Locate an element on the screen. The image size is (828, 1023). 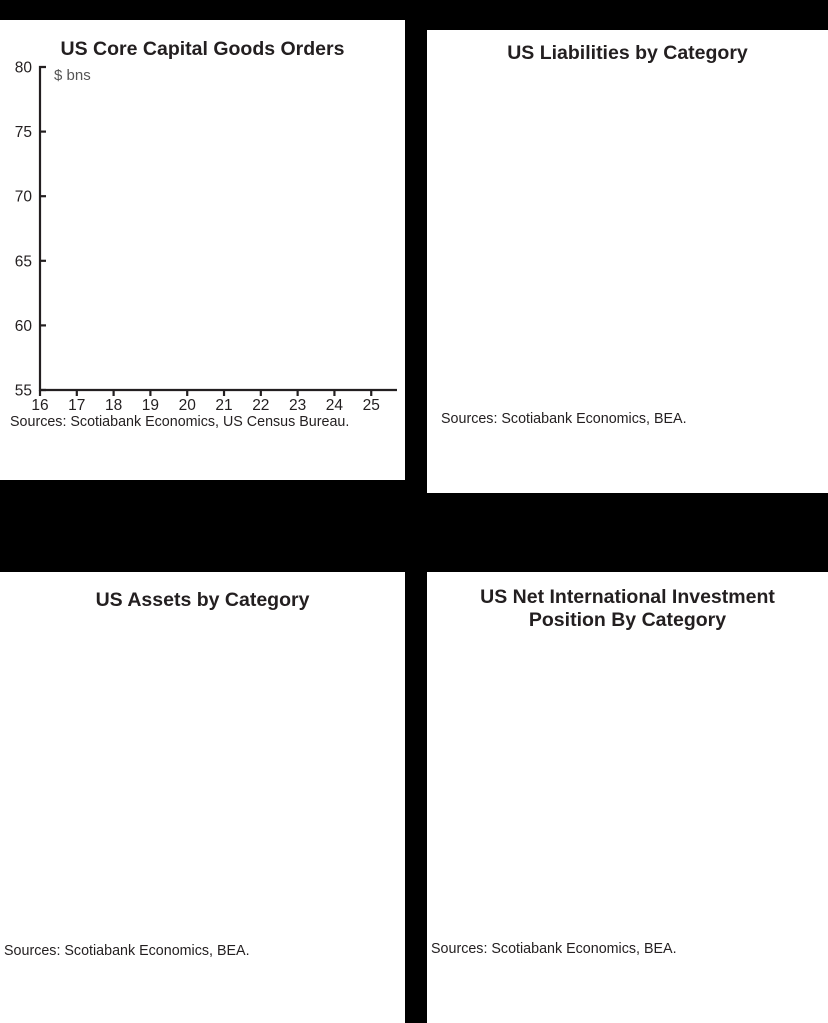
chart-title-niip-line1: US Net International Investment is located at coordinates (627, 597).